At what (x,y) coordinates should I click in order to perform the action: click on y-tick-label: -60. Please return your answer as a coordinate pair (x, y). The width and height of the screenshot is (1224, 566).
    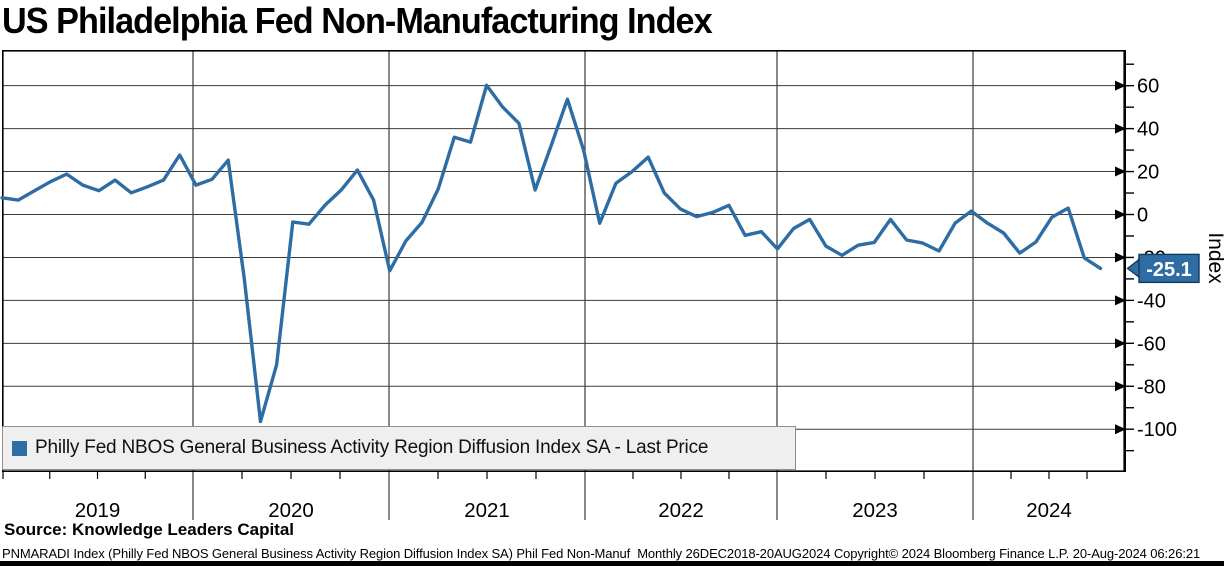
    Looking at the image, I should click on (1151, 344).